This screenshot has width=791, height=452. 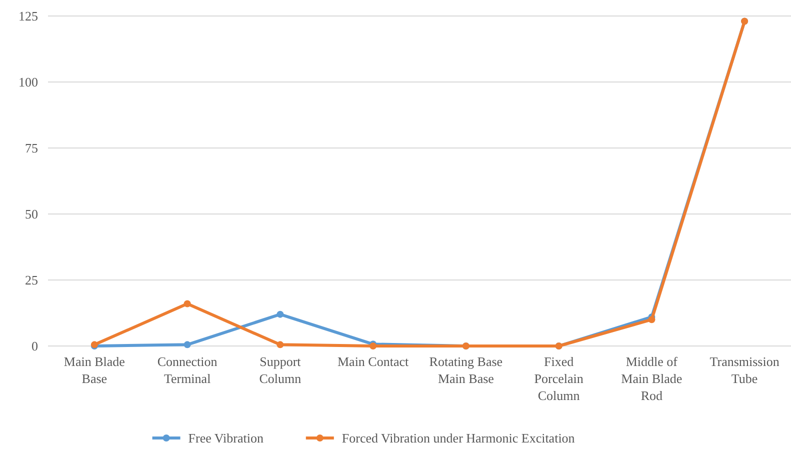 I want to click on y-tick-label: 125, so click(x=28, y=16).